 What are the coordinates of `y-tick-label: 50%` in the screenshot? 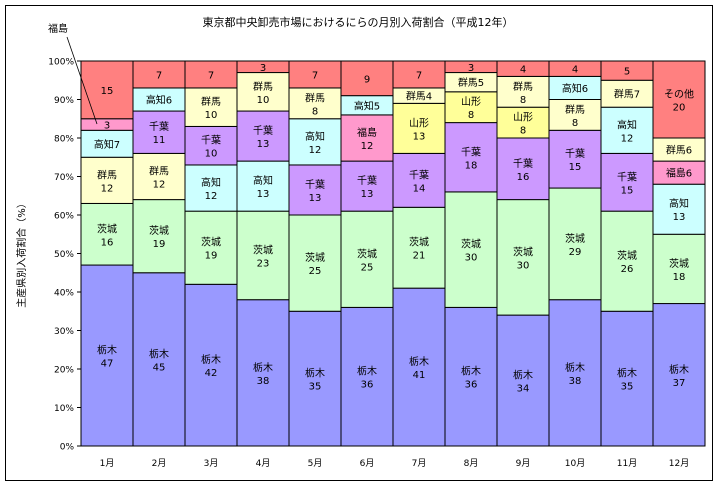 It's located at (64, 255).